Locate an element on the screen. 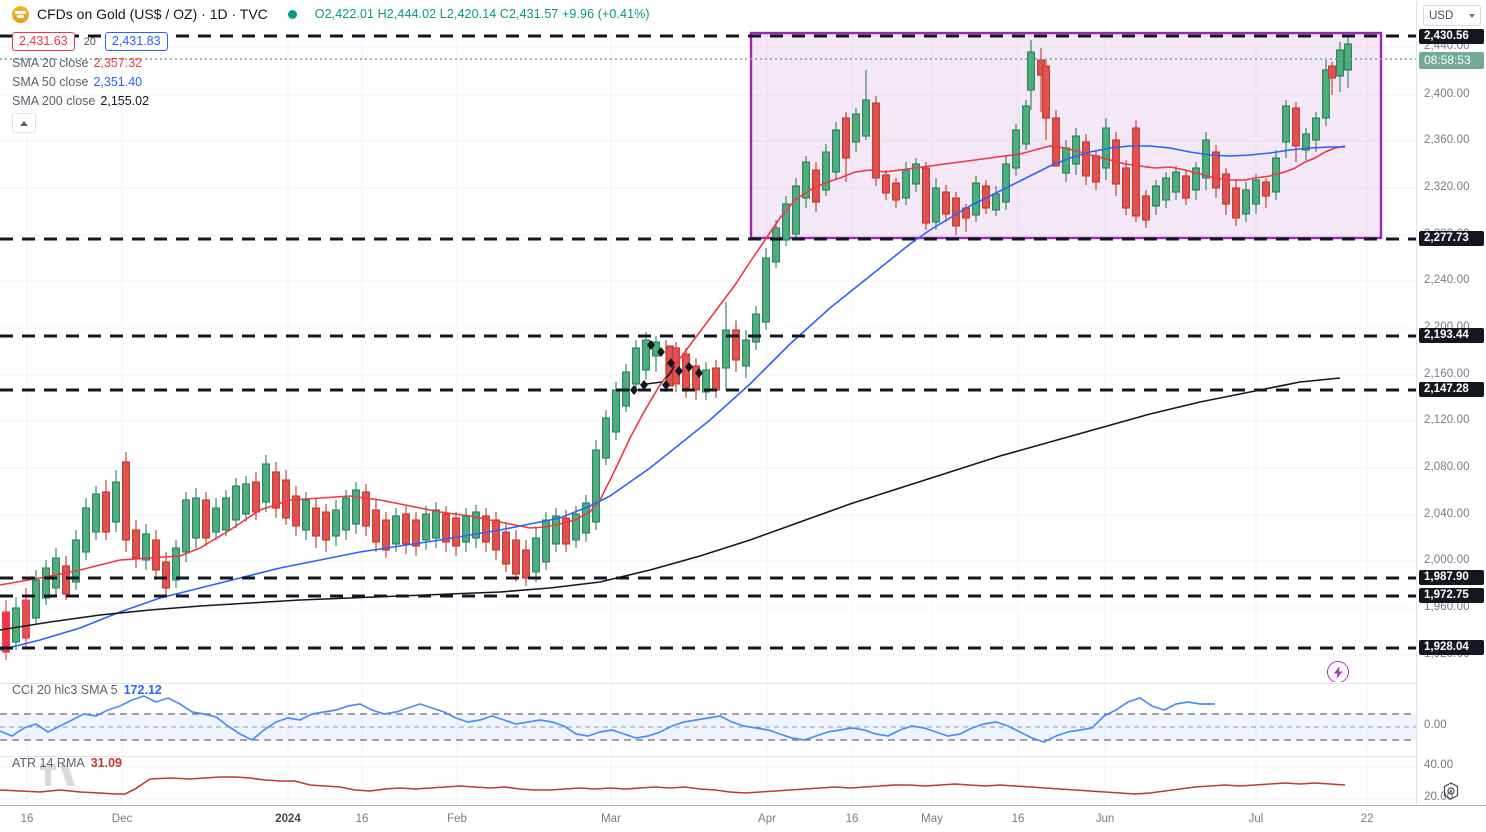  atr-indicator-pane: ATR 14 RMA 31.09 is located at coordinates (708, 780).